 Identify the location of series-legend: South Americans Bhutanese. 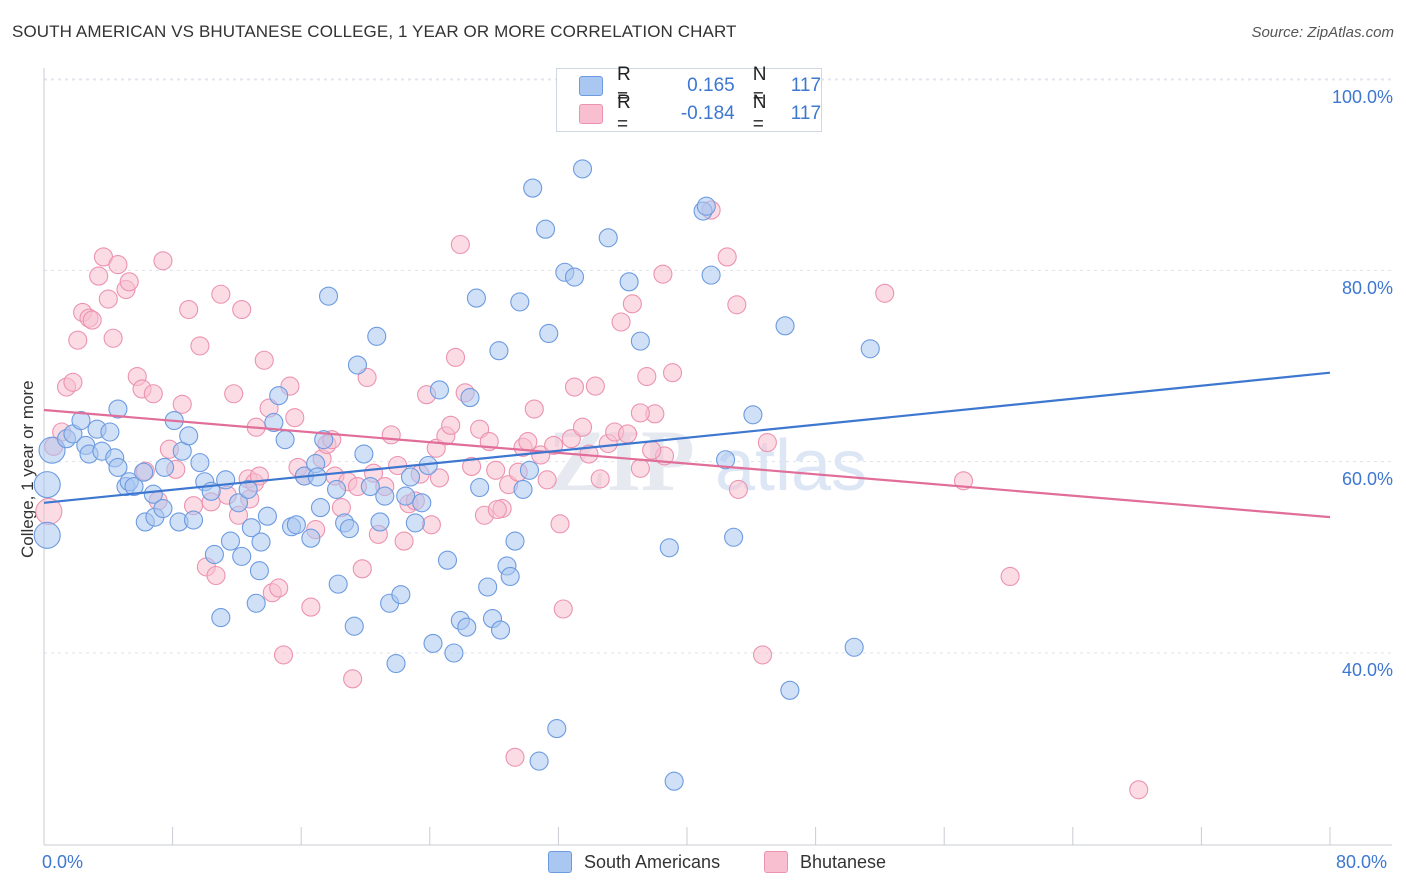
(703, 865).